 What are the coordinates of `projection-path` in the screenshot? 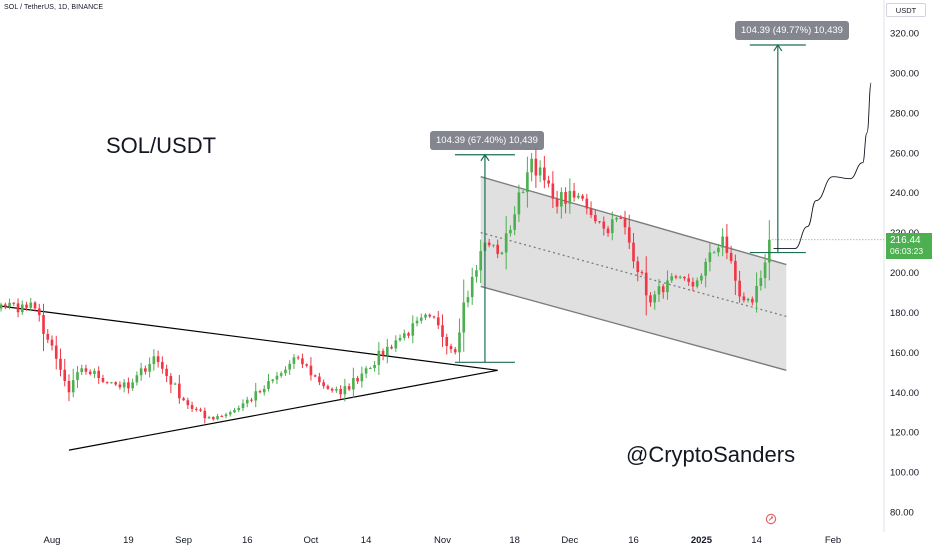 It's located at (828, 166).